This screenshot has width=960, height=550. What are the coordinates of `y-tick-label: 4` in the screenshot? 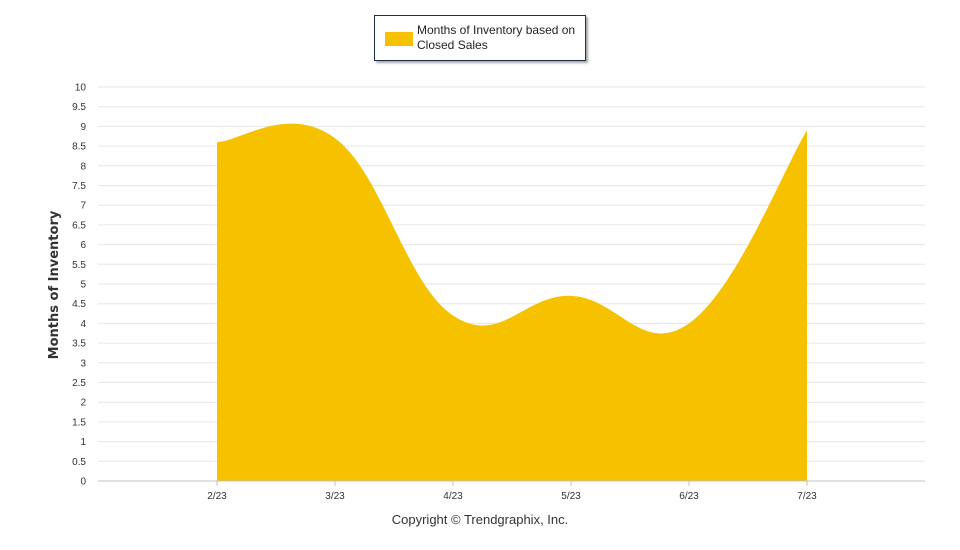 It's located at (83, 324).